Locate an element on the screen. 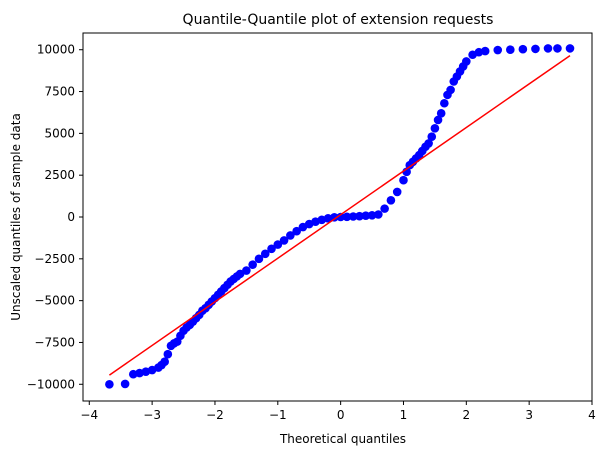 The width and height of the screenshot is (604, 455). y-tick-label: 5000 is located at coordinates (59, 133).